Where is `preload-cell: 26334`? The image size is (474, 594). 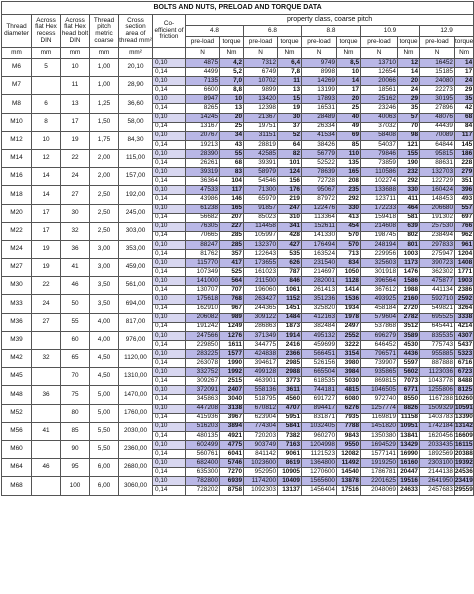 preload-cell: 26334 is located at coordinates (319, 126).